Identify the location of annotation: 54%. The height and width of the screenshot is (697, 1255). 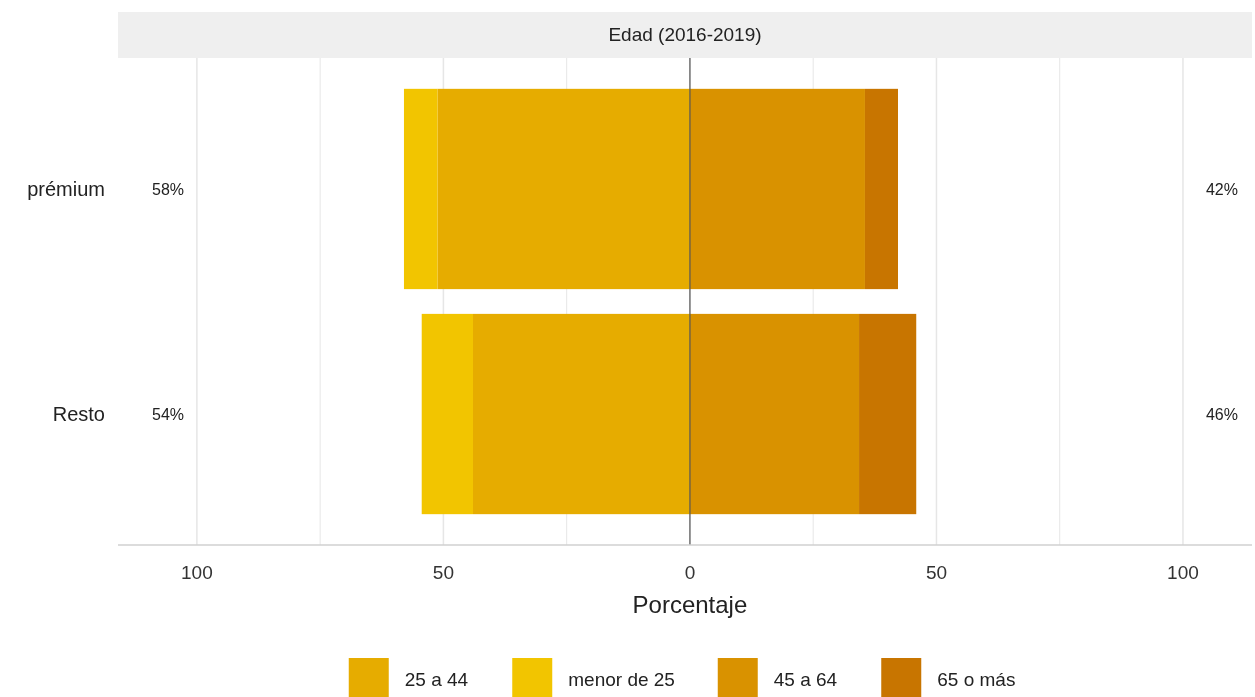
(168, 415).